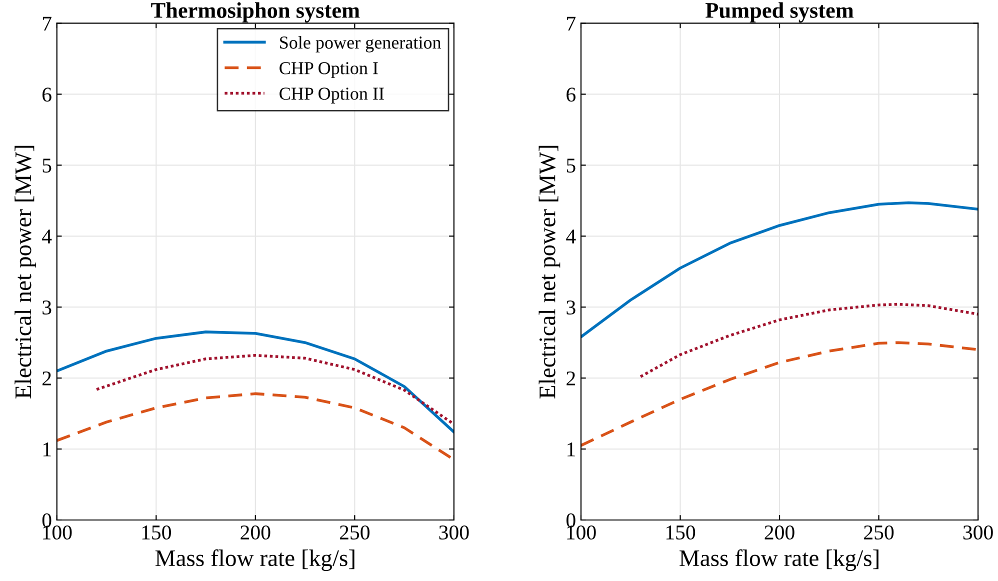  I want to click on chart-title: Thermosiphon system, so click(255, 12).